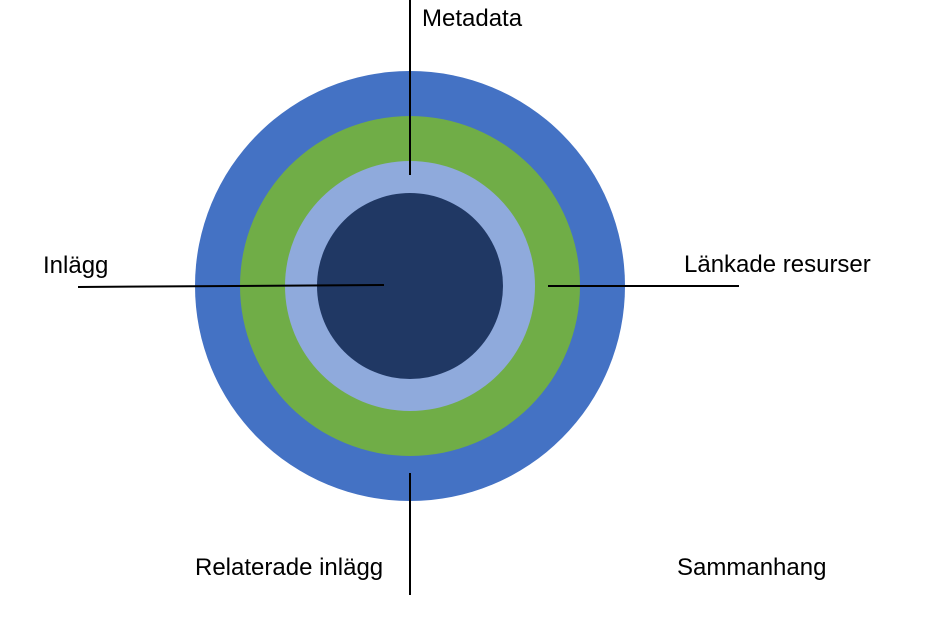  I want to click on label-sammanhang: Sammanhang, so click(751, 567).